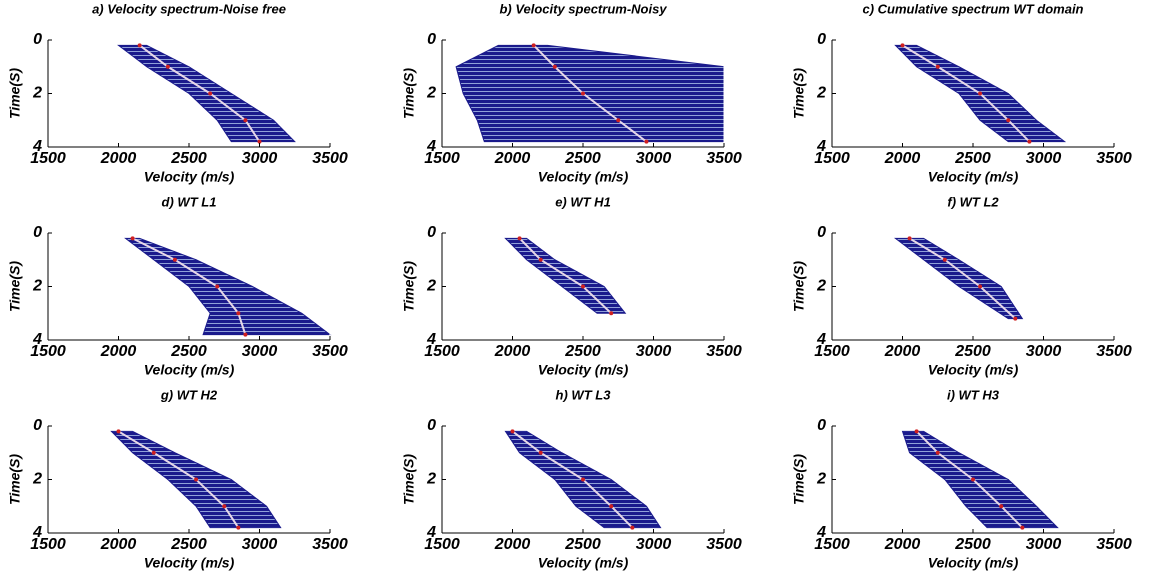 The height and width of the screenshot is (587, 1154). What do you see at coordinates (189, 8) in the screenshot?
I see `panel-title: a) Velocity spectrum-Noise free` at bounding box center [189, 8].